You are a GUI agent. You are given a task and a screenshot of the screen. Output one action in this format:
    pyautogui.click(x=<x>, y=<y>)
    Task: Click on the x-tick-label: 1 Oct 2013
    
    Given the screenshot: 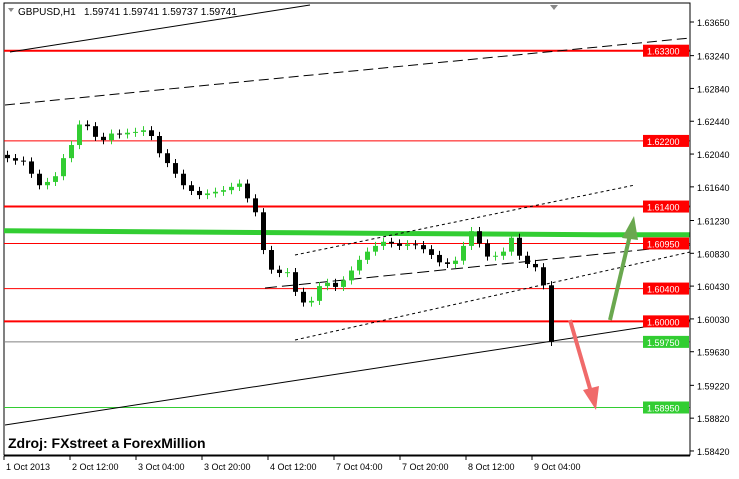 What is the action you would take?
    pyautogui.click(x=28, y=467)
    